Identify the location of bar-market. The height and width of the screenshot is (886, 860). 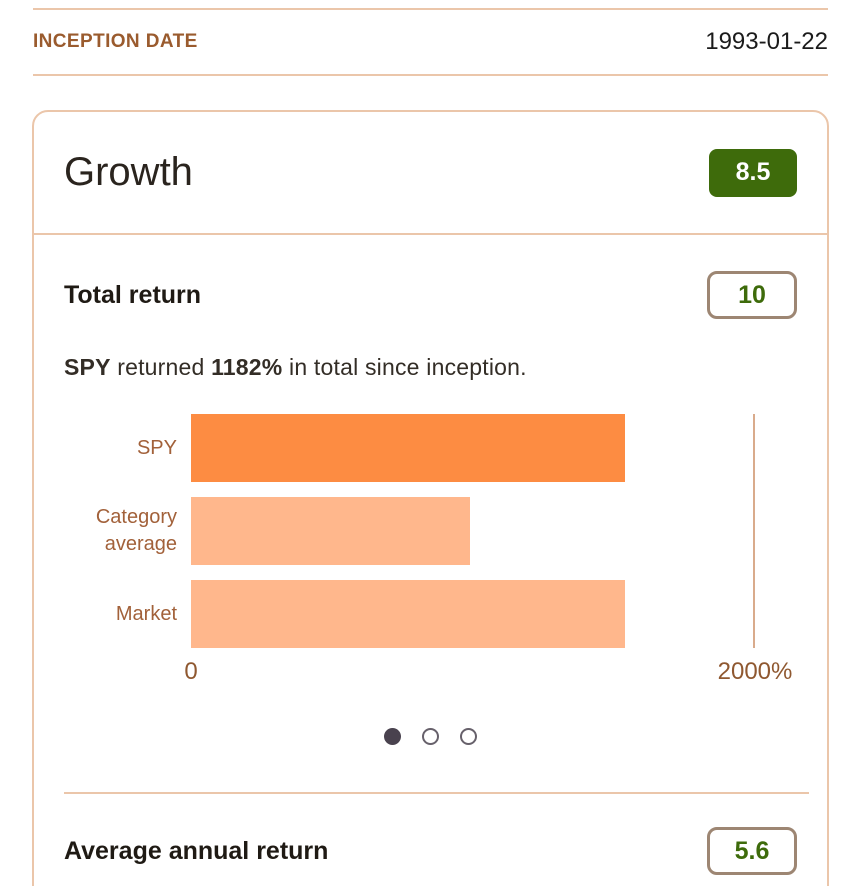
(408, 614).